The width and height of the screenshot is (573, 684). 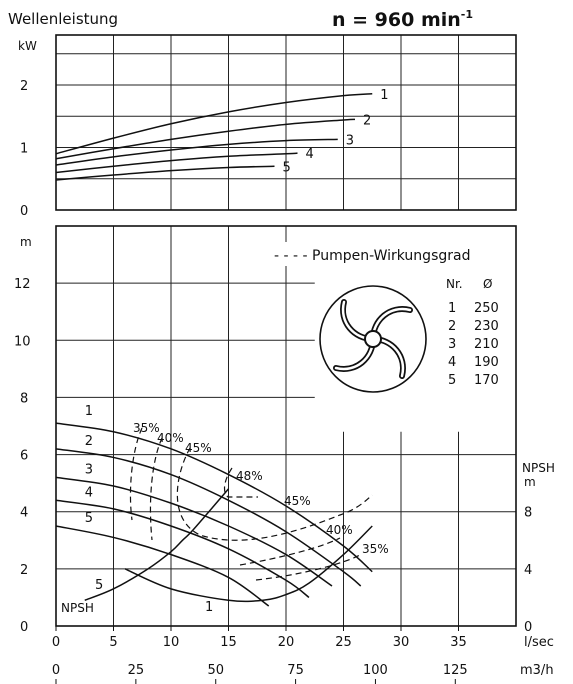 I want to click on x-axis-lsec-tick-label: 30, so click(x=401, y=642).